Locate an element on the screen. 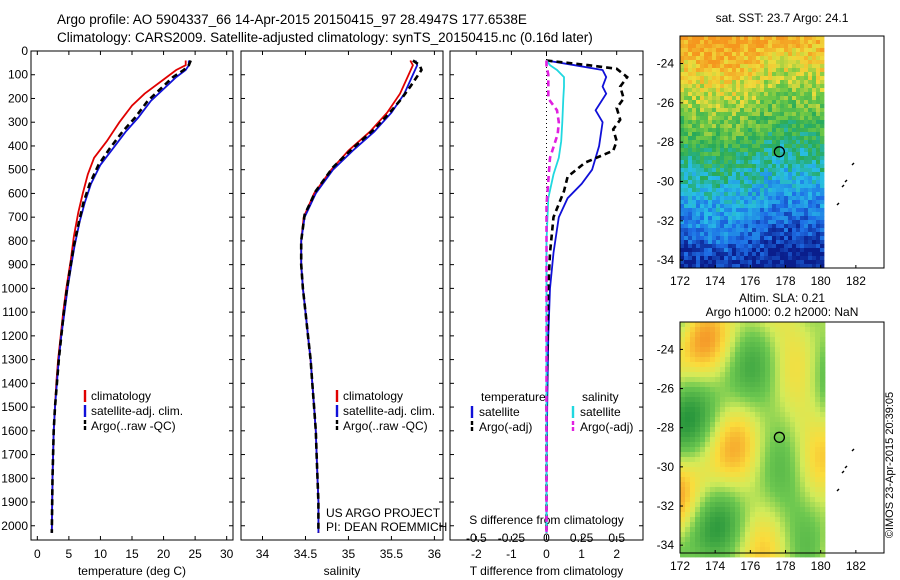 This screenshot has width=900, height=580. map-y-tick-label: -32 is located at coordinates (666, 506).